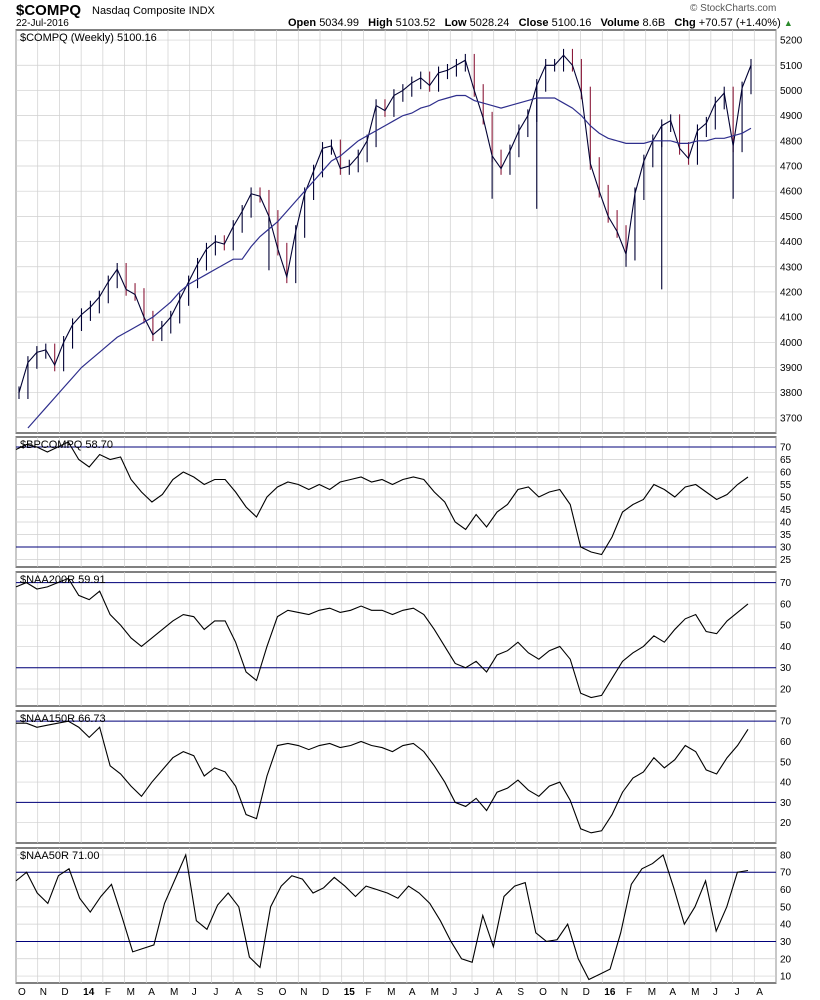 The height and width of the screenshot is (1000, 820). Describe the element at coordinates (380, 23) in the screenshot. I see `high-label: High` at that location.